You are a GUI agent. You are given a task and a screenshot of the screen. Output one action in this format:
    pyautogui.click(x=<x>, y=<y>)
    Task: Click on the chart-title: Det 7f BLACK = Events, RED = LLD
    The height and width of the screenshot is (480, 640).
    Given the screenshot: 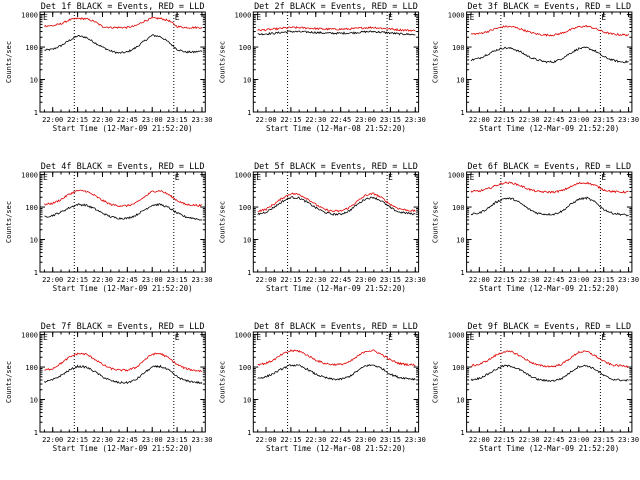 What is the action you would take?
    pyautogui.click(x=123, y=327)
    